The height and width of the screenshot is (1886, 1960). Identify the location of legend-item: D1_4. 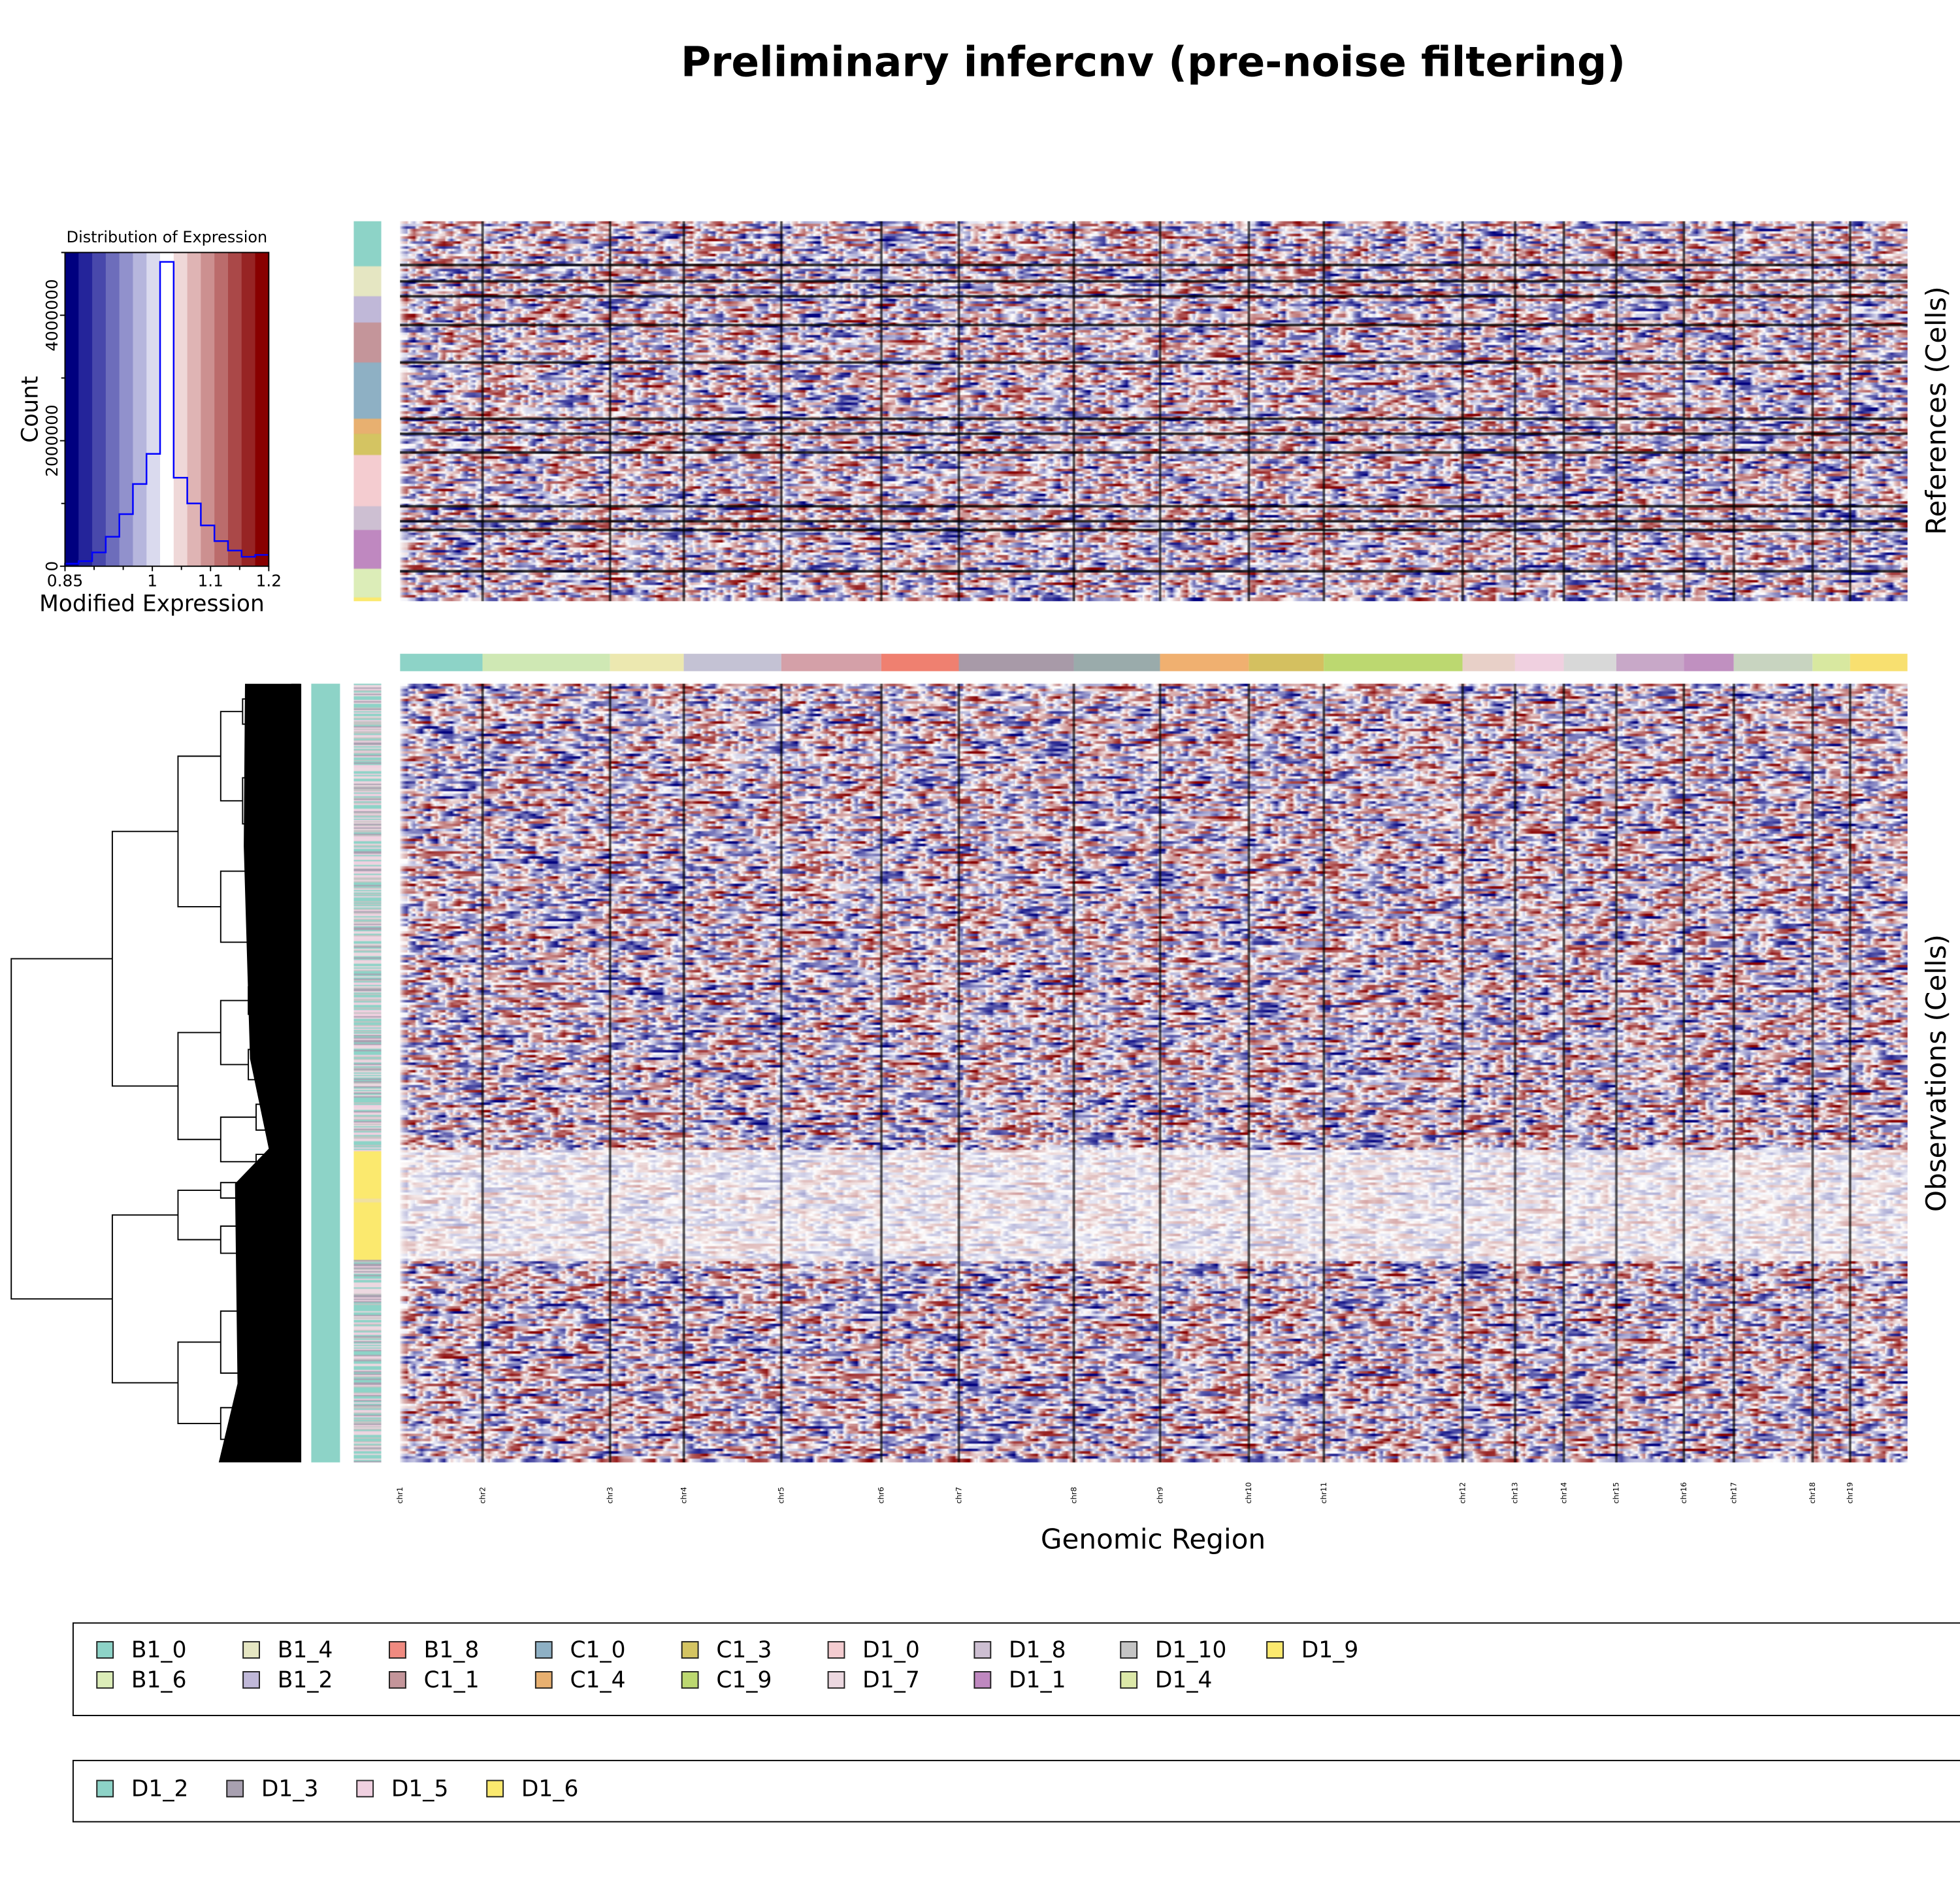
(1166, 1680).